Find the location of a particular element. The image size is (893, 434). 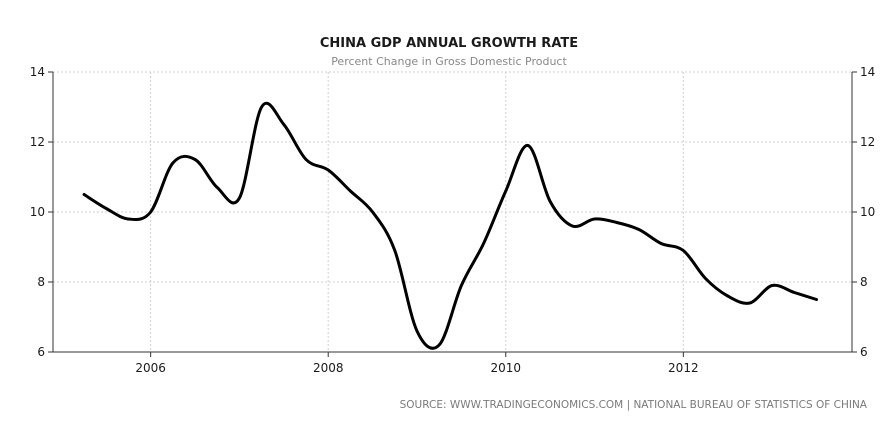

right-y-tick-label: 8 is located at coordinates (864, 282).